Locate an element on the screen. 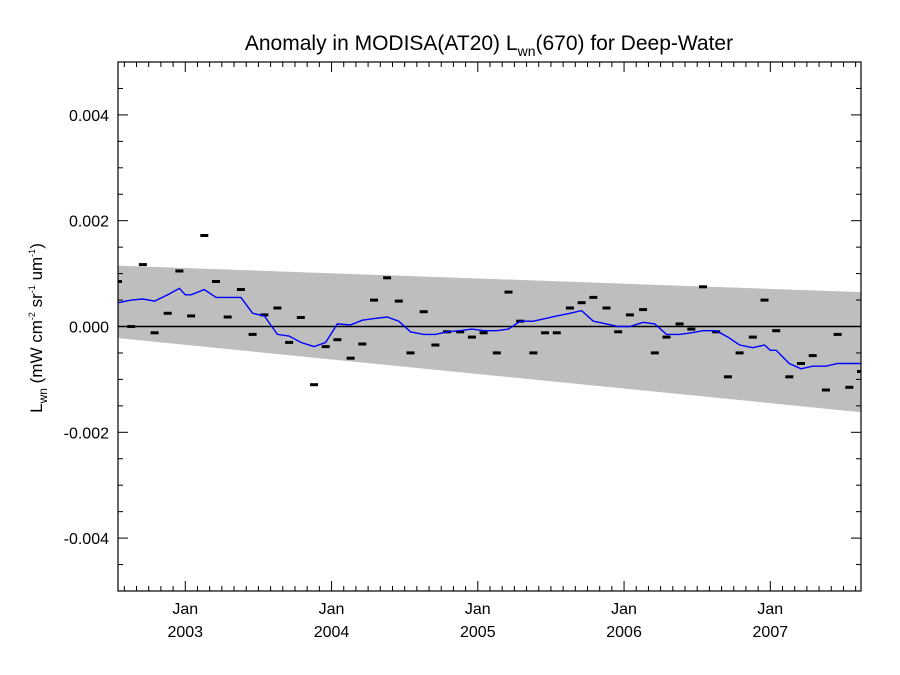 The image size is (900, 675). running-mean-line is located at coordinates (489, 328).